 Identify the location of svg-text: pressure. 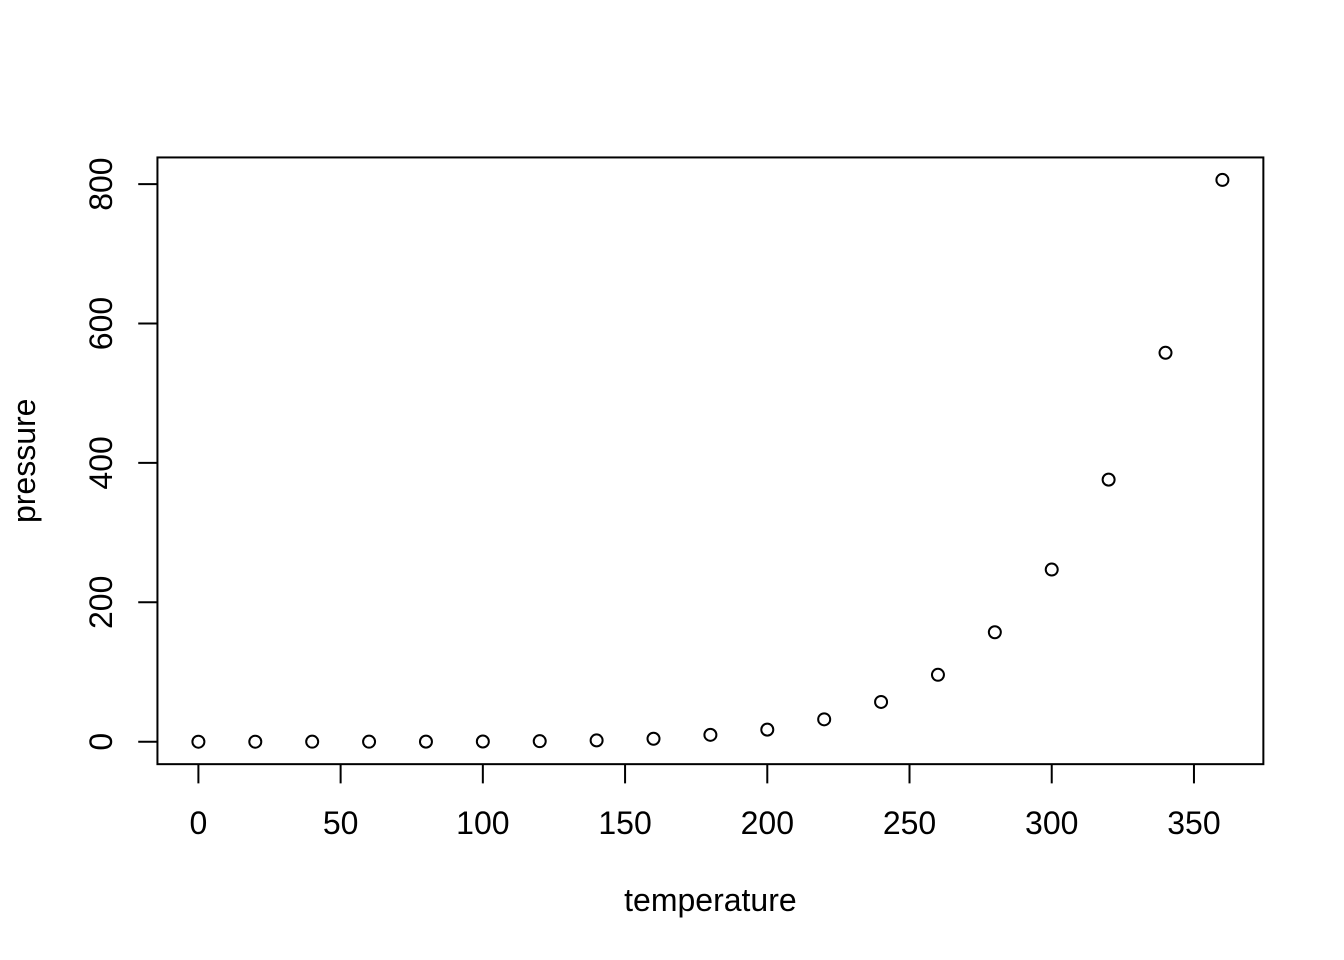
(24, 461).